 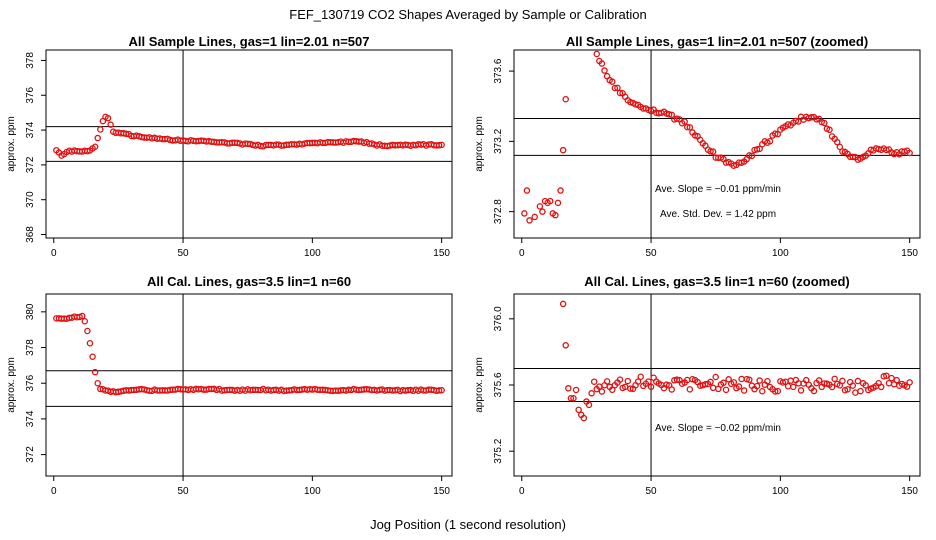 What do you see at coordinates (498, 211) in the screenshot?
I see `y-tick-label: 372.8` at bounding box center [498, 211].